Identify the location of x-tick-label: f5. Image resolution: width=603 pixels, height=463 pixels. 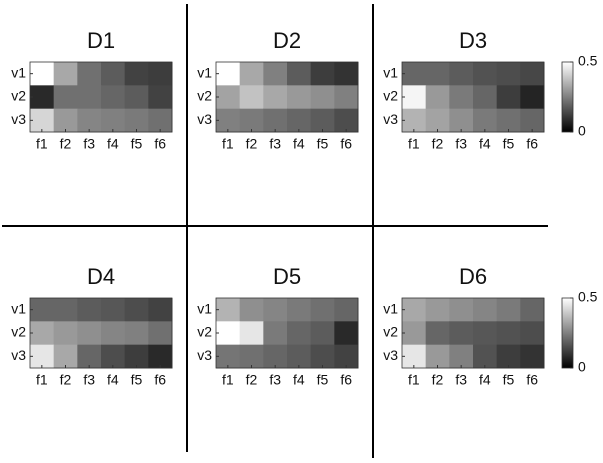
(509, 380).